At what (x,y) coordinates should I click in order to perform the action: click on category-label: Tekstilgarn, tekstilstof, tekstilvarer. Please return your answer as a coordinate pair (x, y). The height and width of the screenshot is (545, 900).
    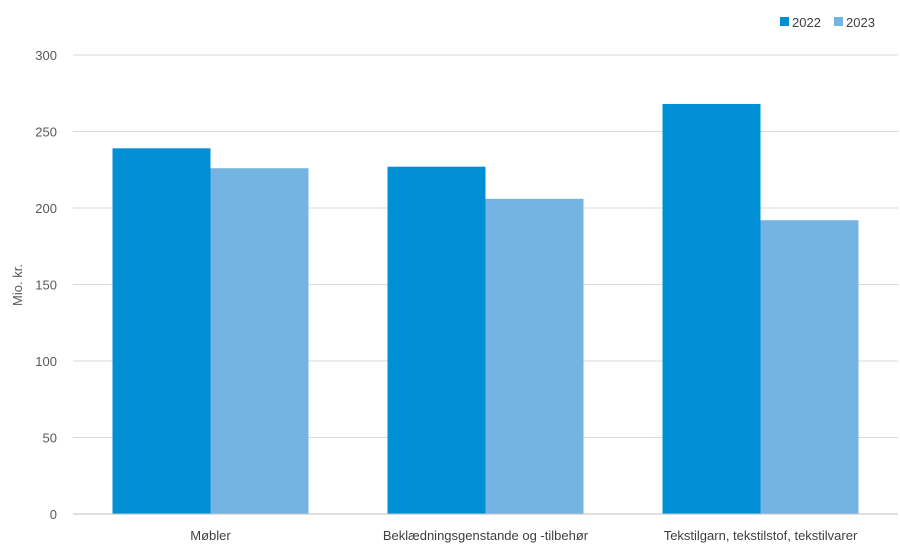
    Looking at the image, I should click on (761, 535).